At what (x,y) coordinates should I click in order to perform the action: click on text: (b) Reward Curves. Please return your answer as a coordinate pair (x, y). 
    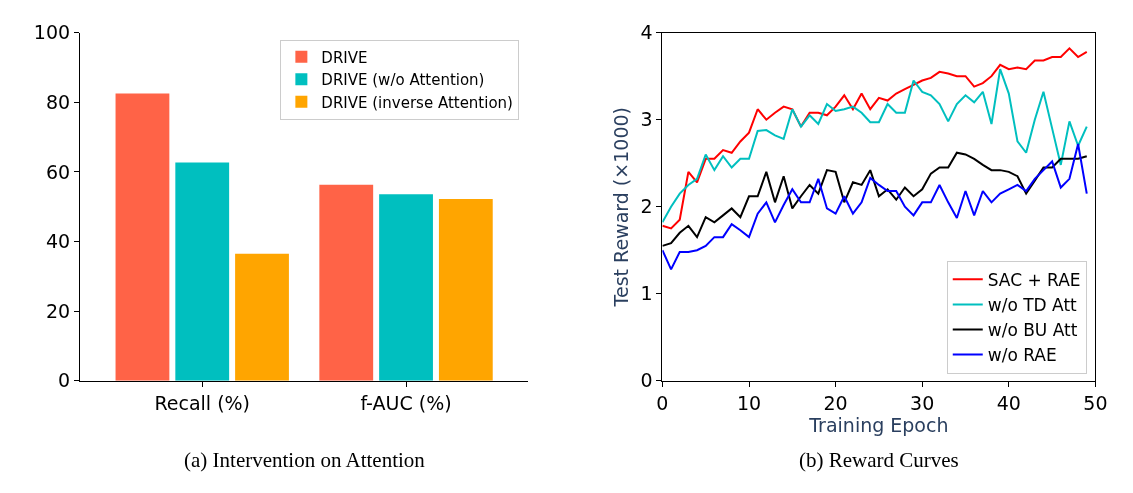
    Looking at the image, I should click on (879, 460).